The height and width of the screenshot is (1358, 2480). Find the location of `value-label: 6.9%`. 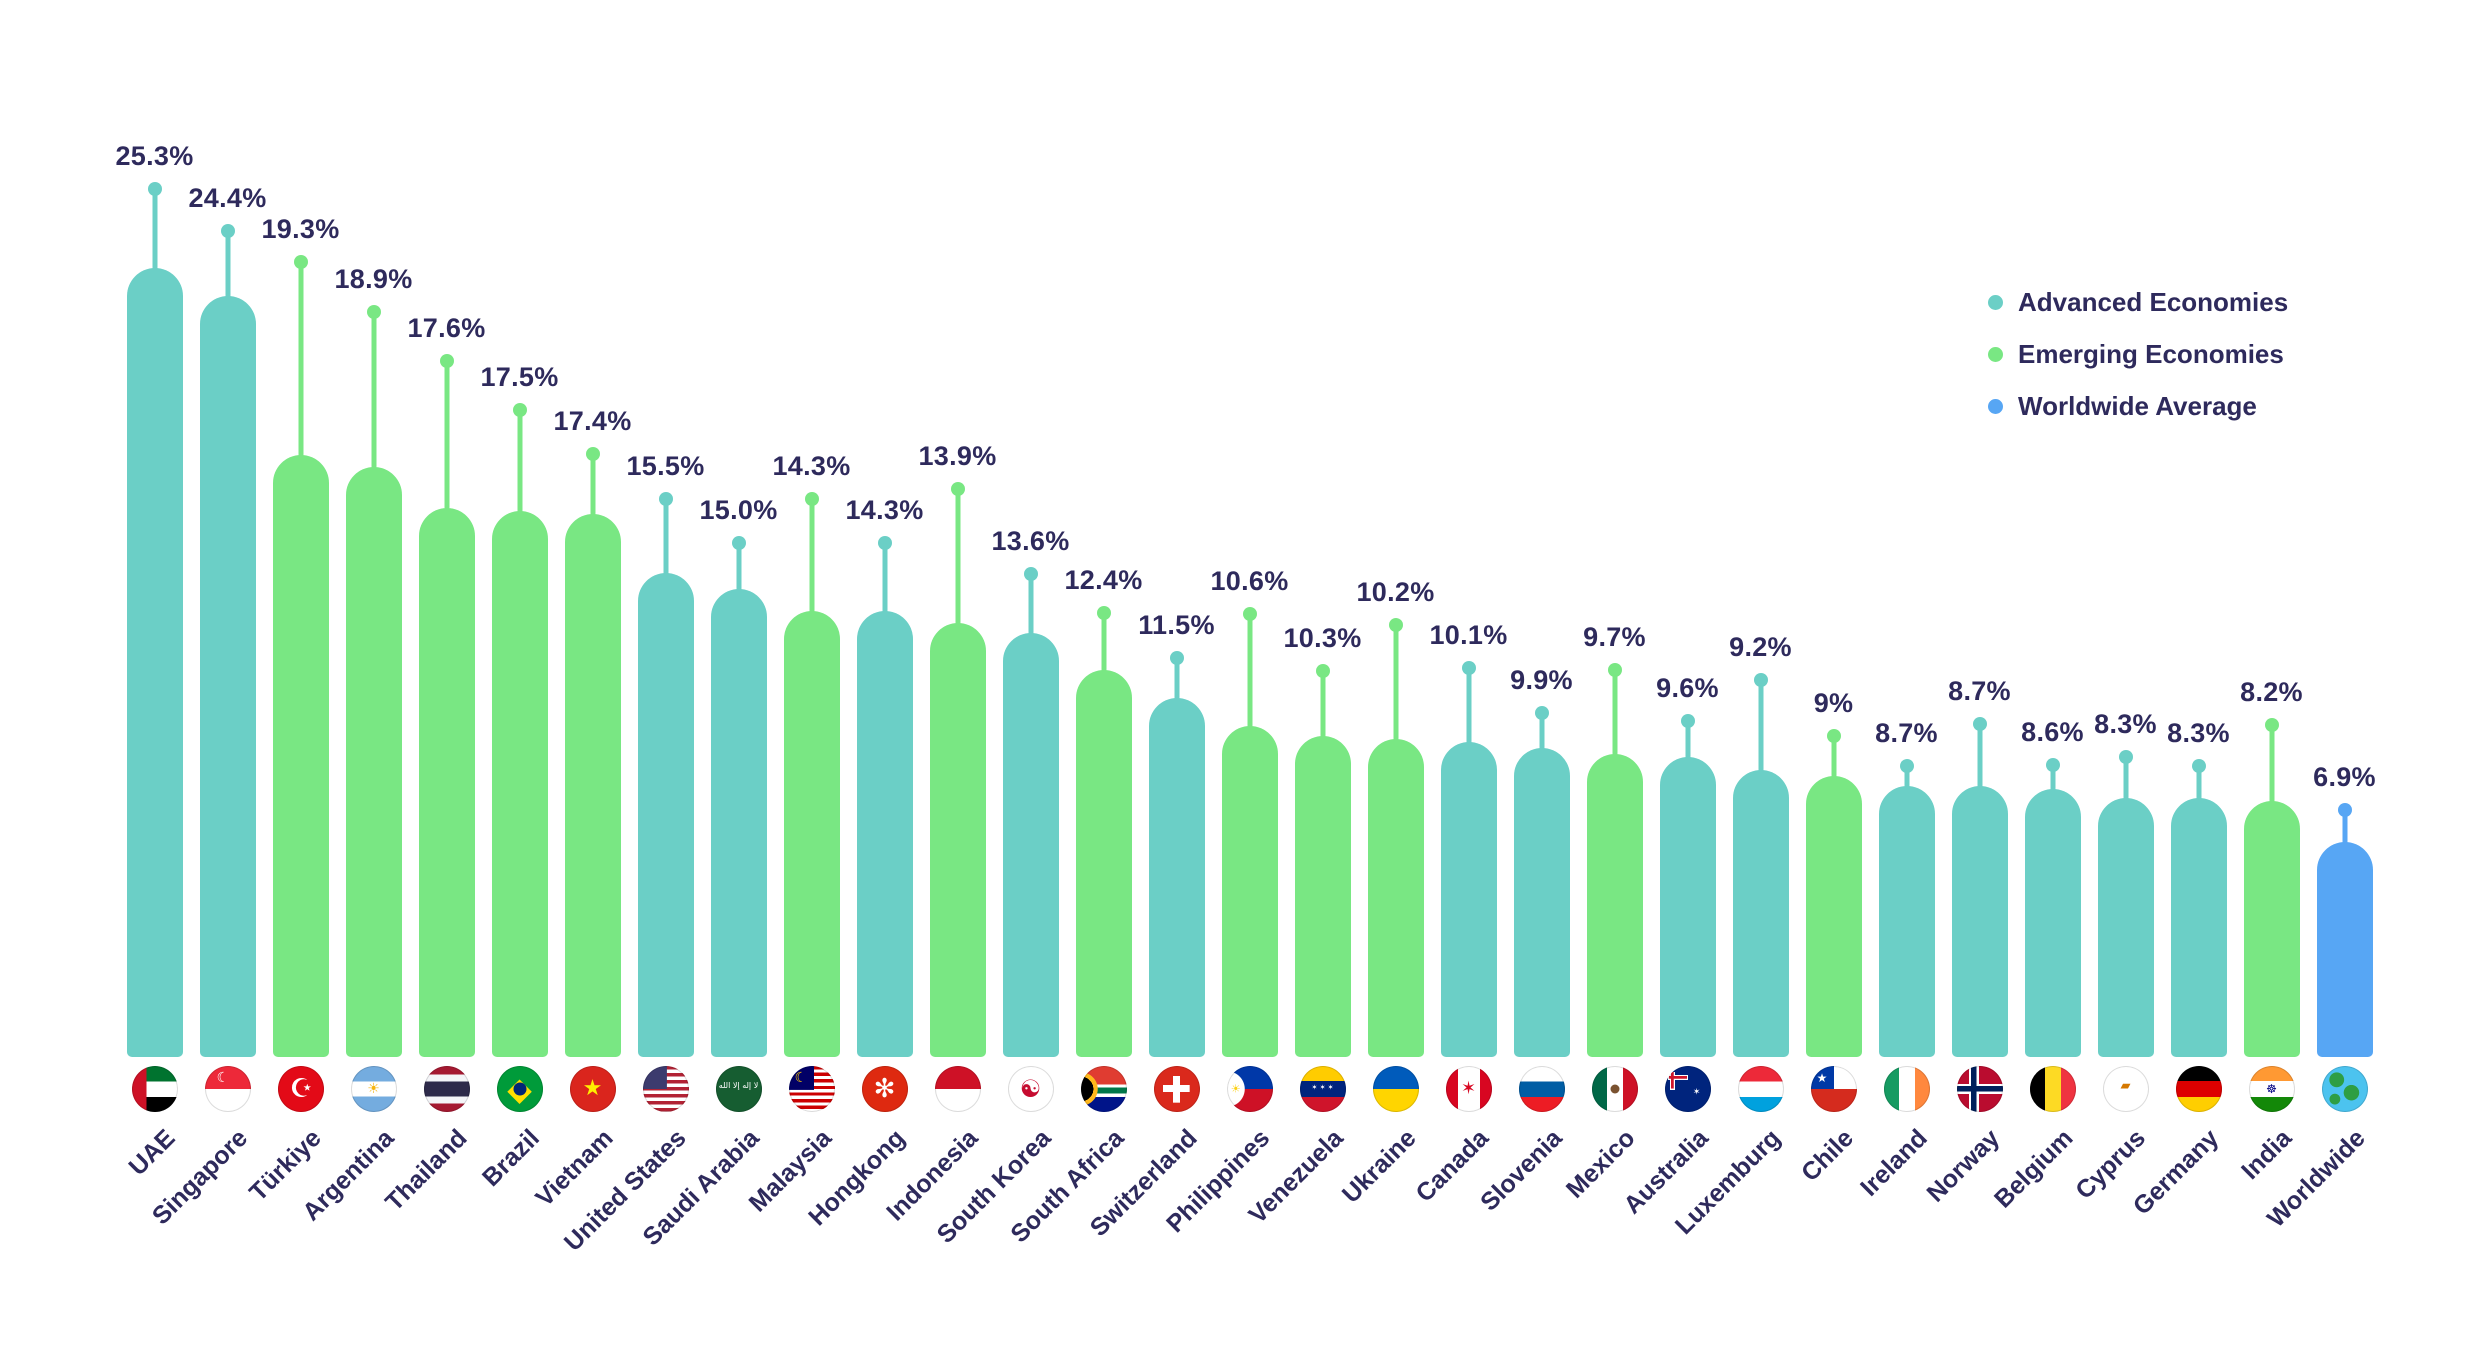

value-label: 6.9% is located at coordinates (2344, 777).